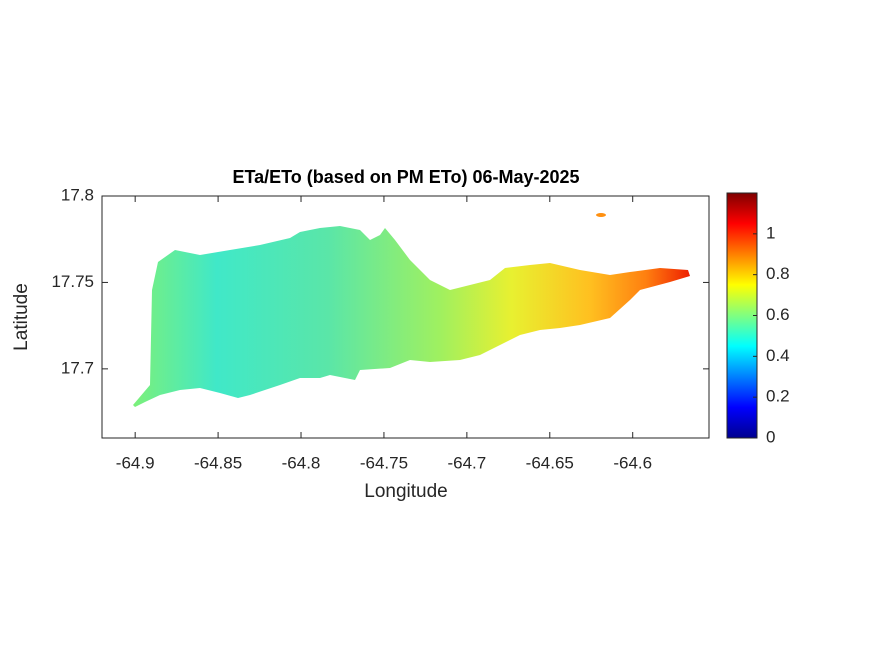  I want to click on colorbar-tick-label: 0.2, so click(778, 396).